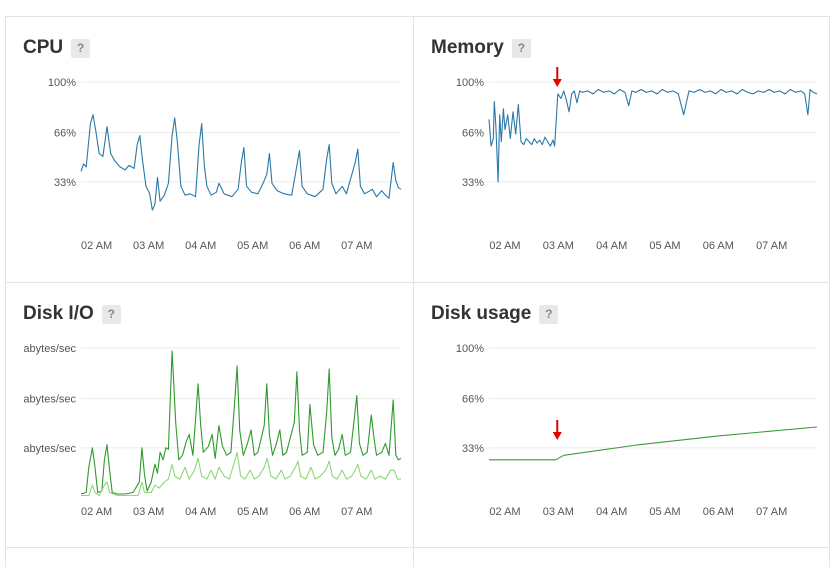  I want to click on disk-usage-chart: 100% 66% 33% 02 AM 03 AM 04 AM 05 AM 06 AM 07 AM, so click(637, 430).